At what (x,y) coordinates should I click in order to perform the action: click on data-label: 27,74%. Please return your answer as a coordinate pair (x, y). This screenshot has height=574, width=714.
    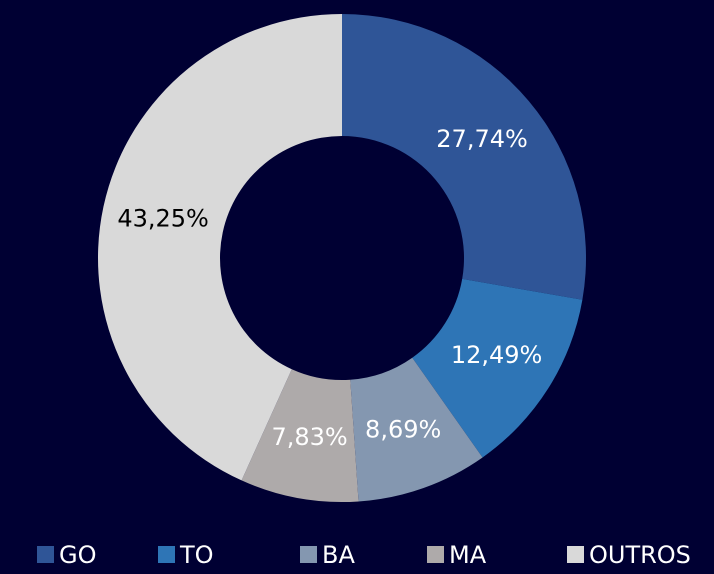
    Looking at the image, I should click on (482, 139).